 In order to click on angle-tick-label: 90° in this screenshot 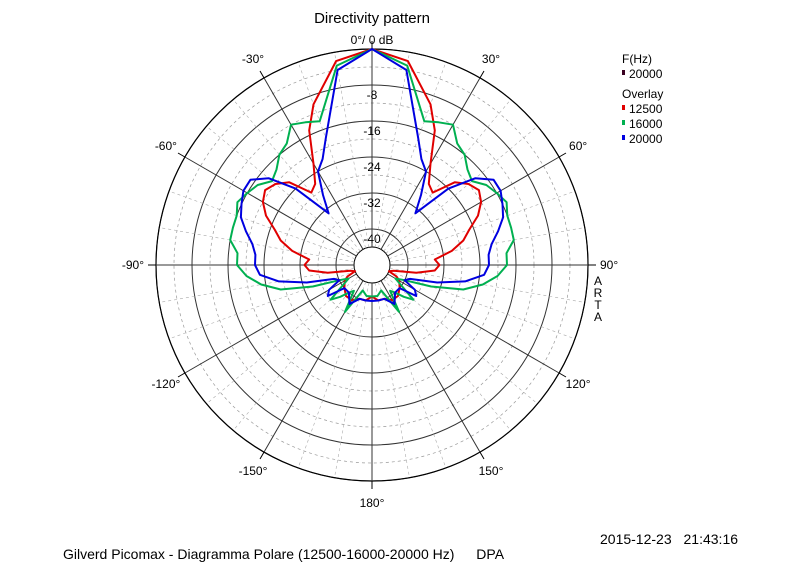, I will do `click(609, 265)`.